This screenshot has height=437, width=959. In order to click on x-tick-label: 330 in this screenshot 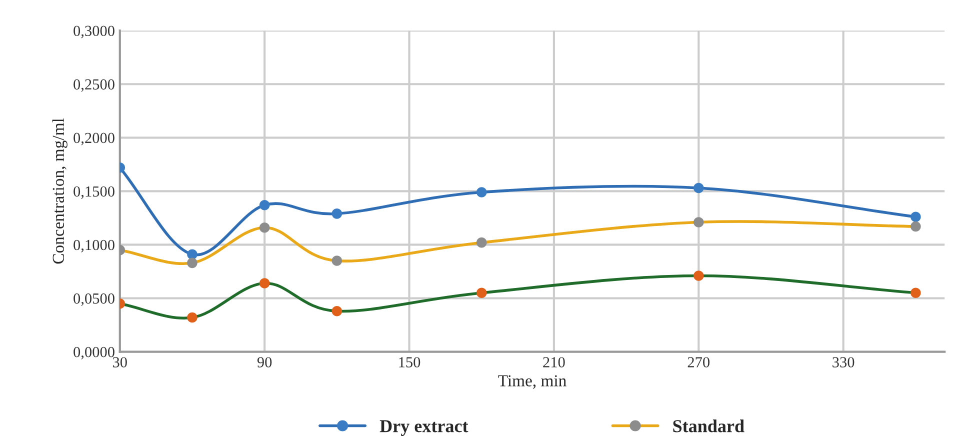, I will do `click(843, 362)`.